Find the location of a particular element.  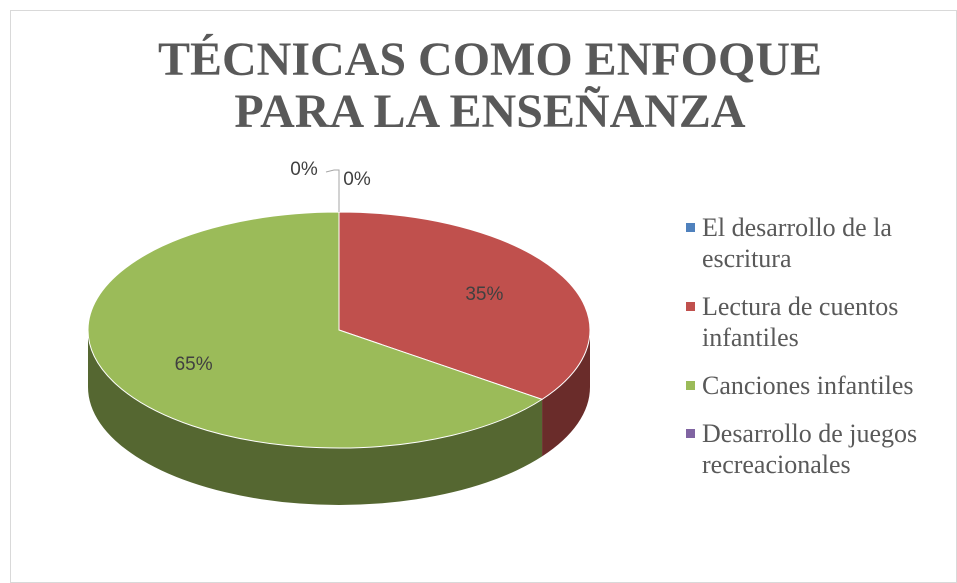

legend-label: El desarrollo de la escritura is located at coordinates (797, 243).